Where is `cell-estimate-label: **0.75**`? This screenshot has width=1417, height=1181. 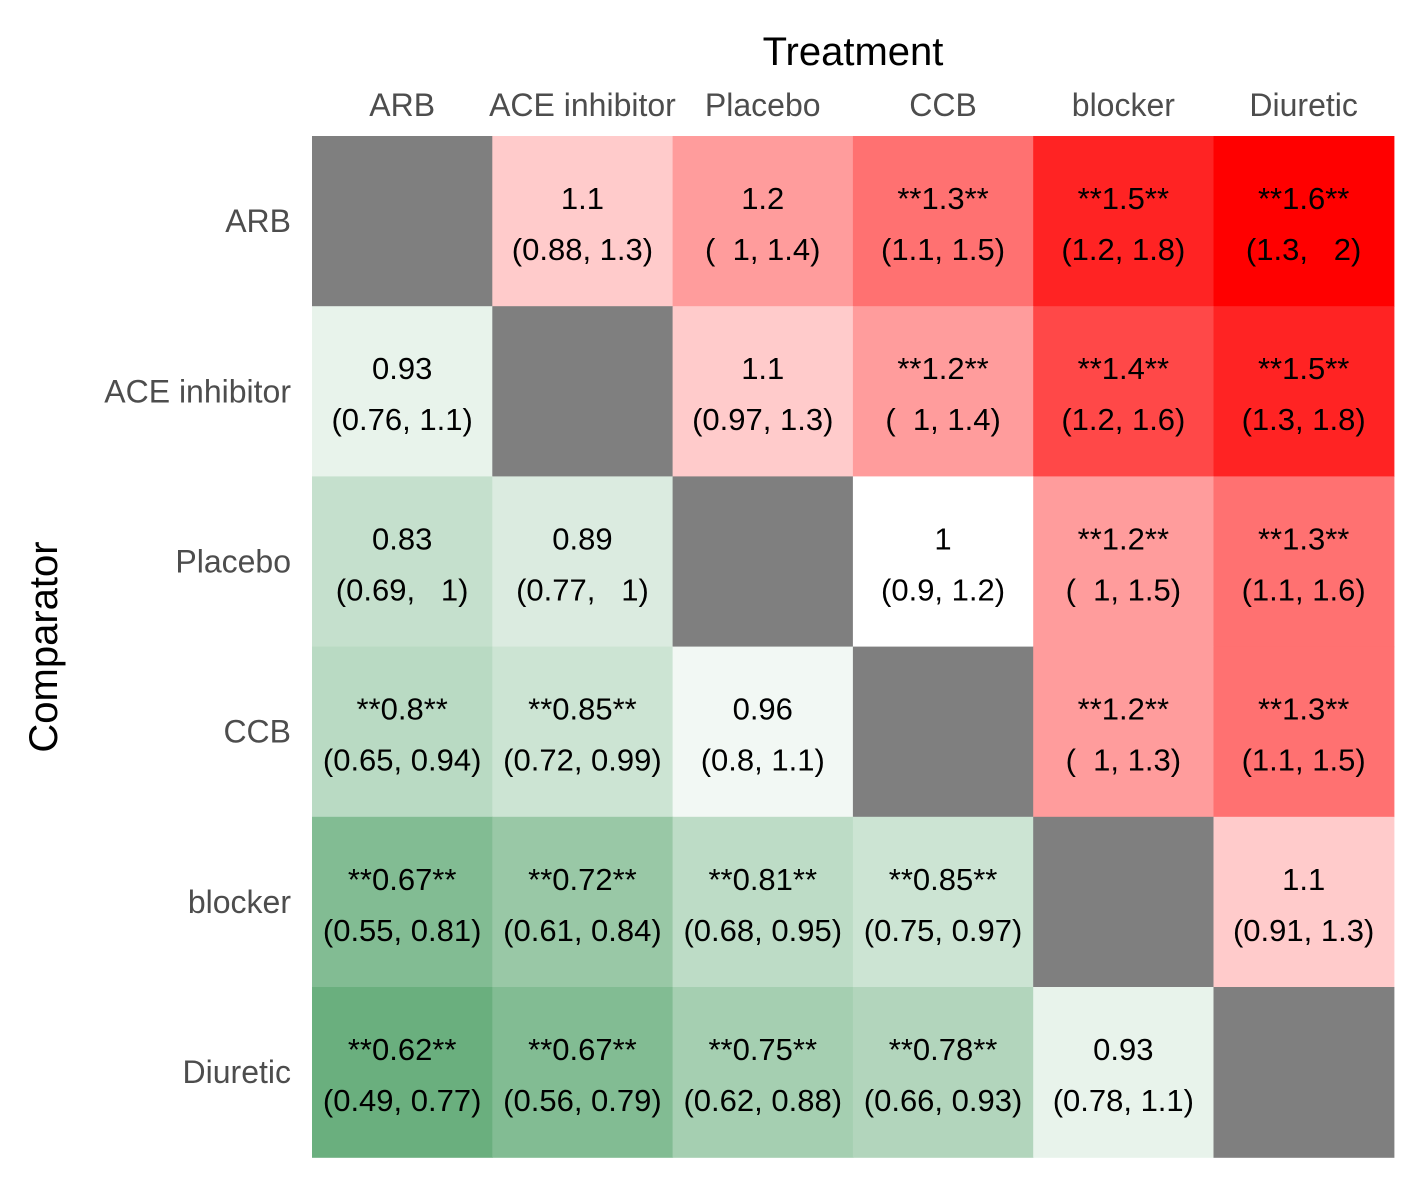 cell-estimate-label: **0.75** is located at coordinates (762, 1049).